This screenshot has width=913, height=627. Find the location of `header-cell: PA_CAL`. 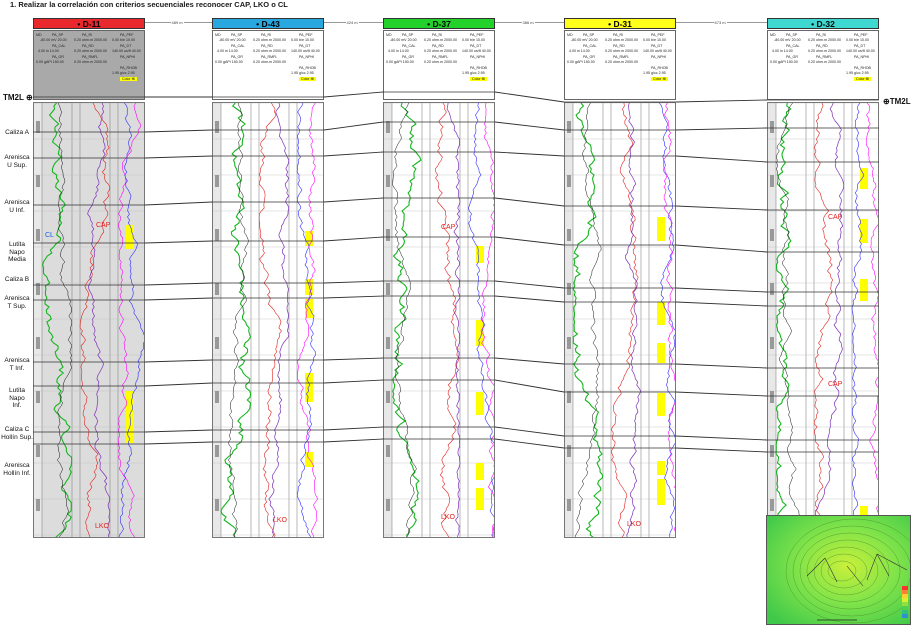

header-cell: PA_CAL is located at coordinates (59, 46).